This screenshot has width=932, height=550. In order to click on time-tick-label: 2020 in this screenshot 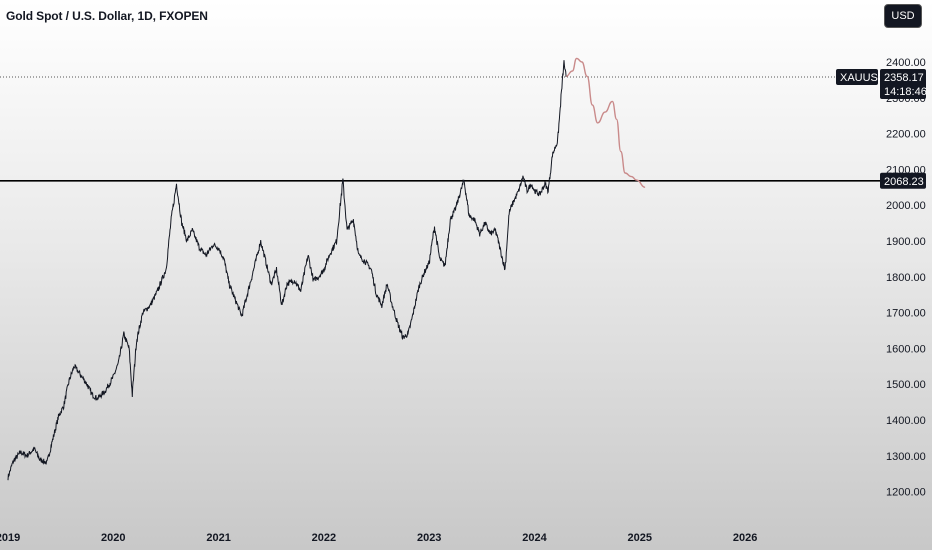, I will do `click(113, 538)`.